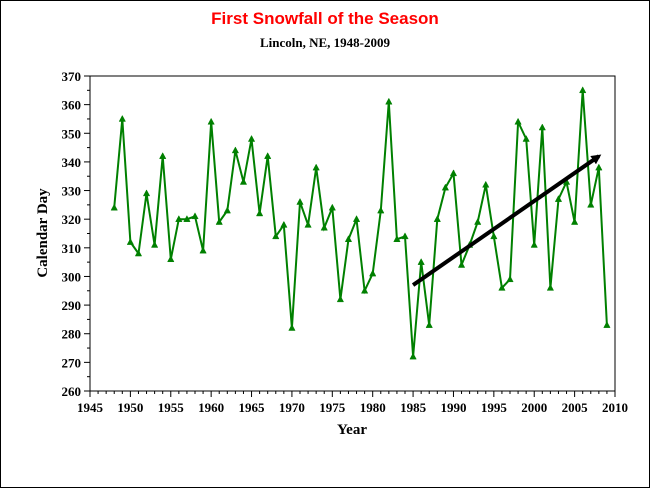 The image size is (650, 488). What do you see at coordinates (453, 407) in the screenshot?
I see `x-tick-label: 1990` at bounding box center [453, 407].